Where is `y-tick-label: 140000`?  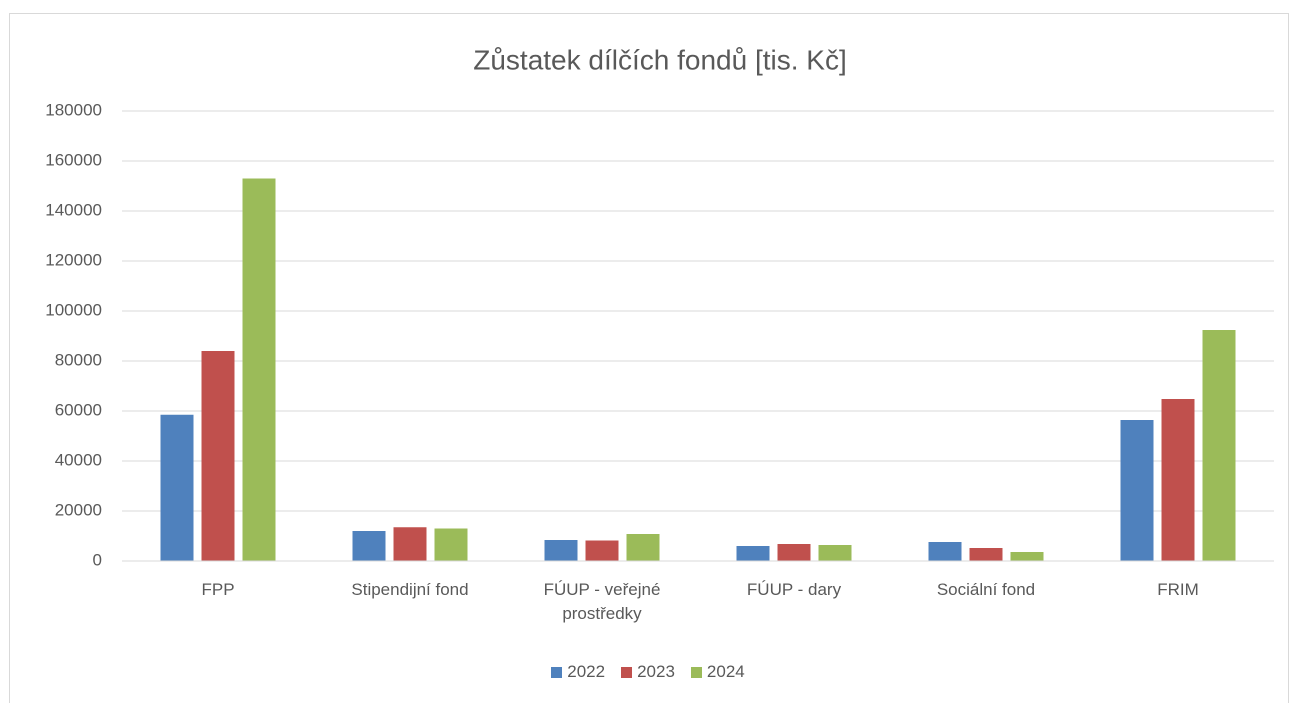 y-tick-label: 140000 is located at coordinates (73, 209).